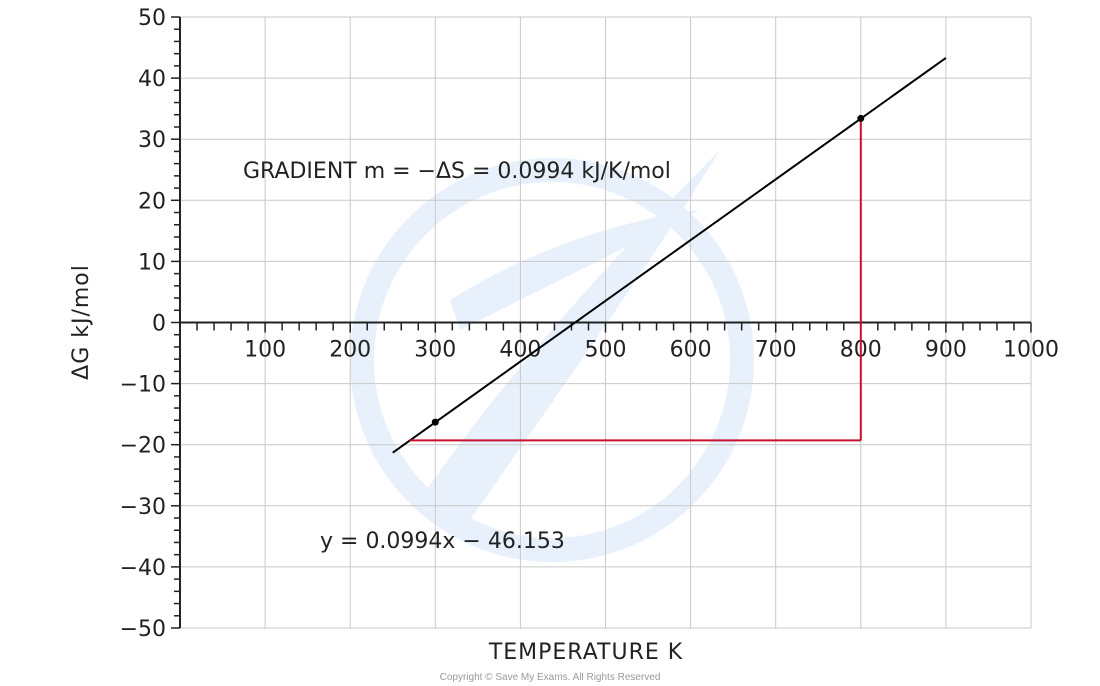 This screenshot has height=686, width=1100. What do you see at coordinates (152, 262) in the screenshot?
I see `y-tick-label: 10` at bounding box center [152, 262].